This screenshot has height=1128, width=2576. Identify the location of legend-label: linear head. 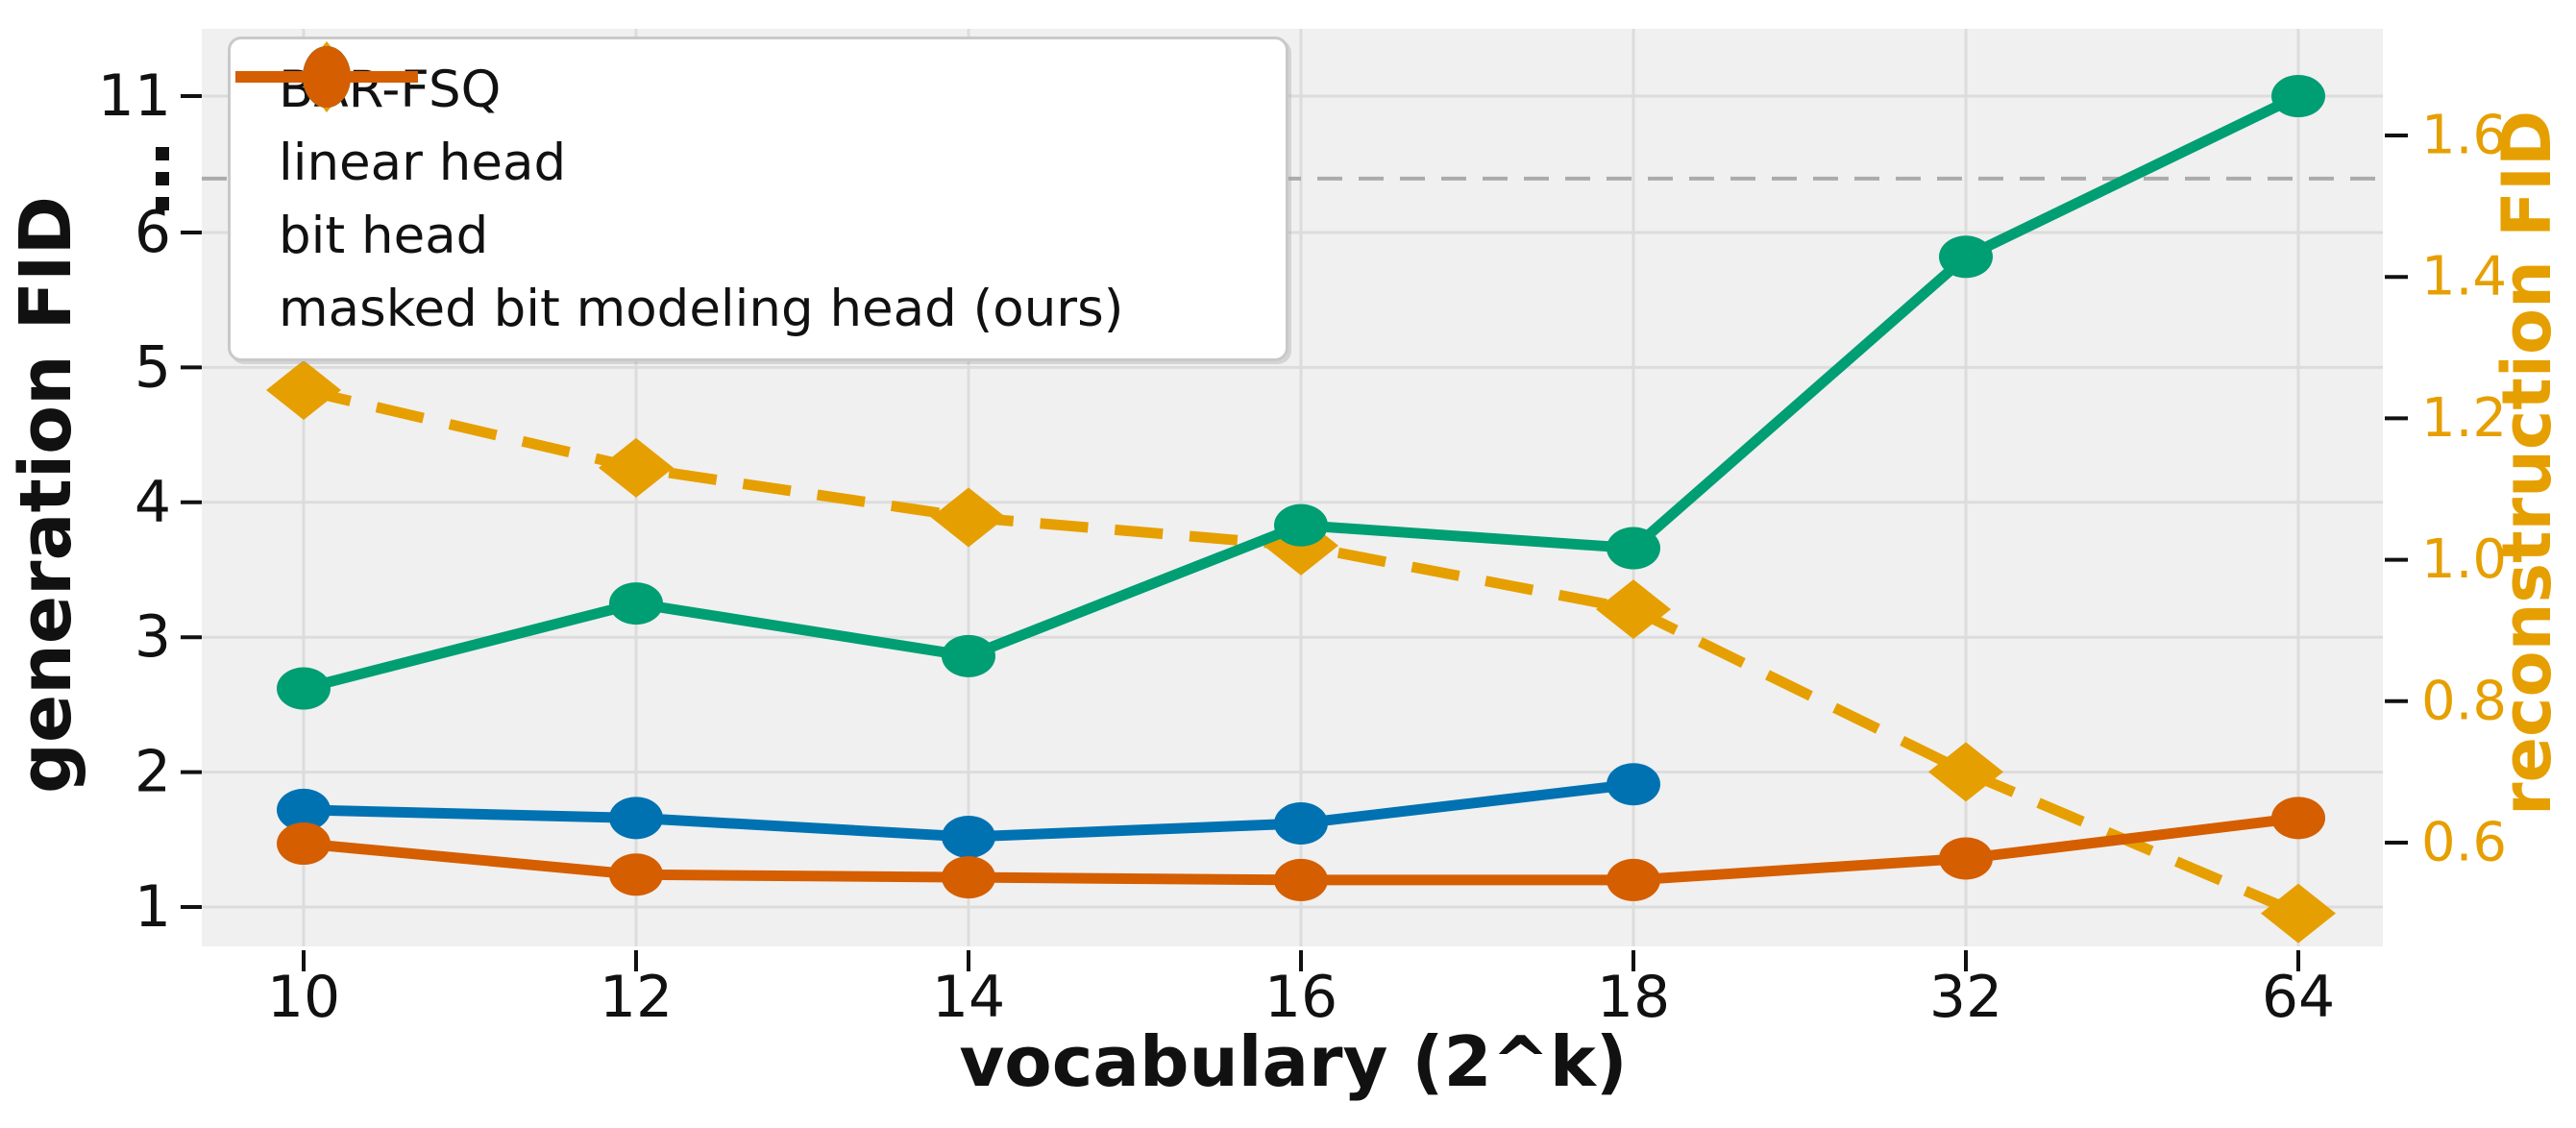
(423, 162).